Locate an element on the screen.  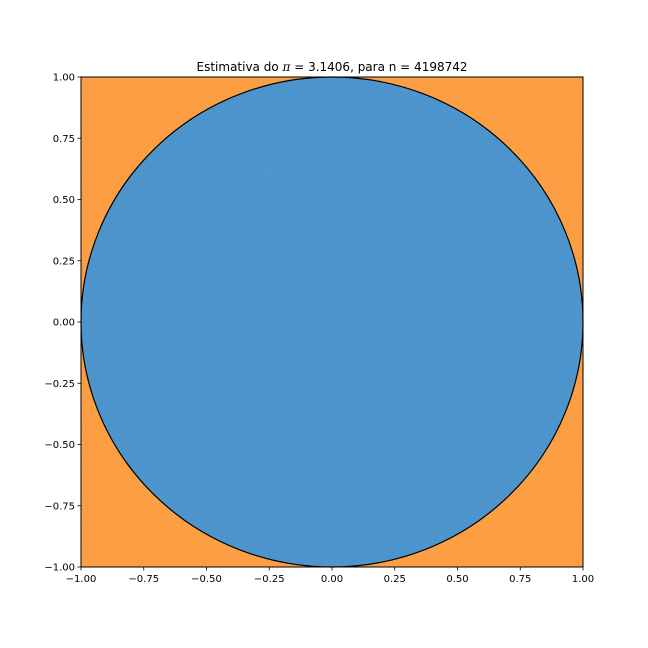
y-tick-label: 0.50 is located at coordinates (64, 200).